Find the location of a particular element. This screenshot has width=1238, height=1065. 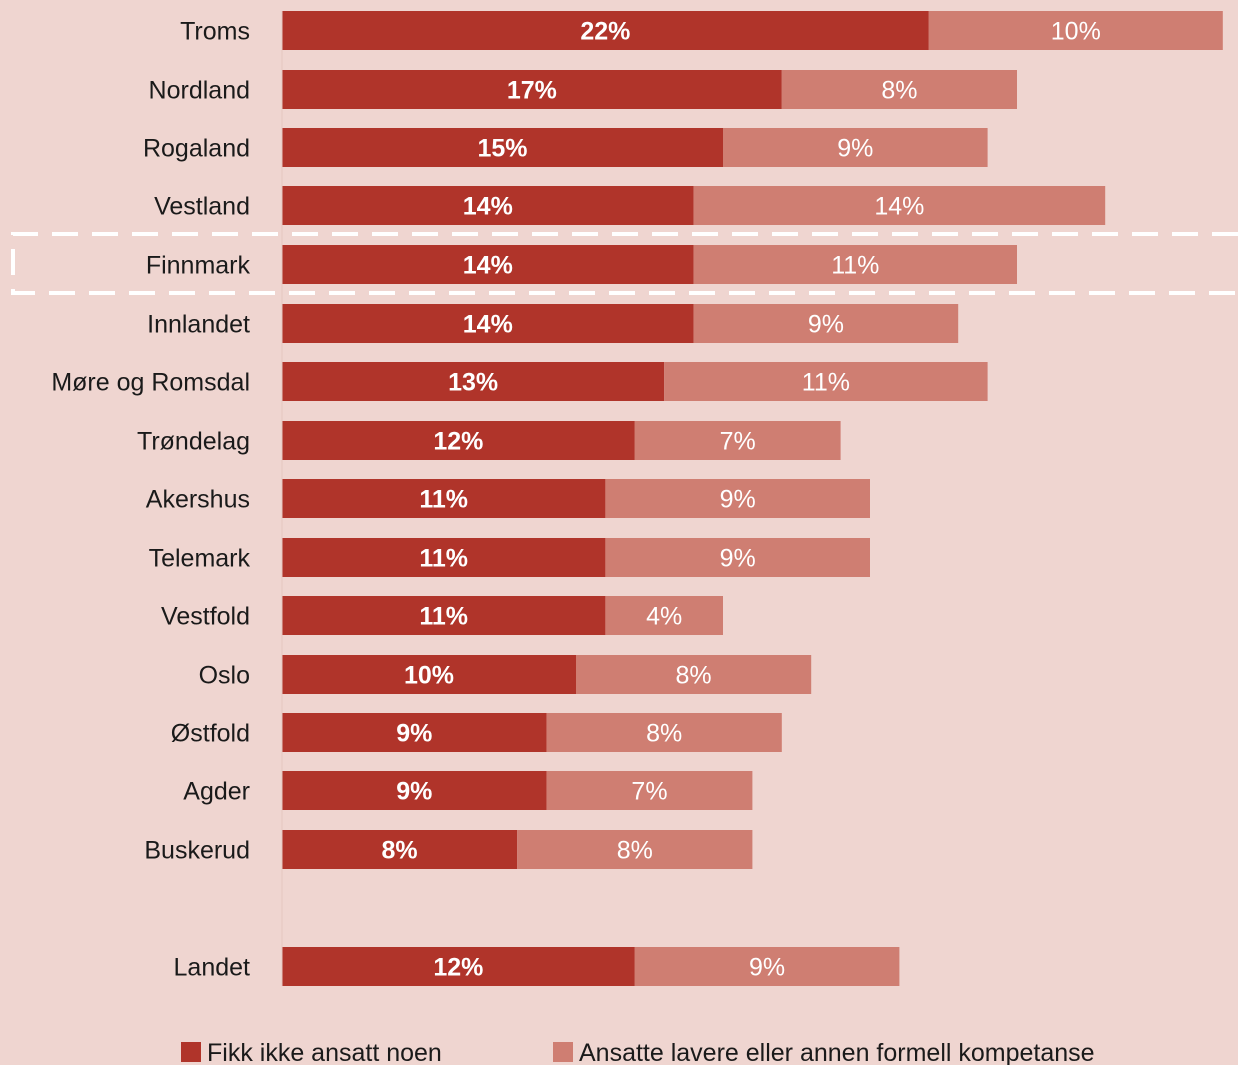

category-label-buskerud: Buskerud is located at coordinates (197, 851).